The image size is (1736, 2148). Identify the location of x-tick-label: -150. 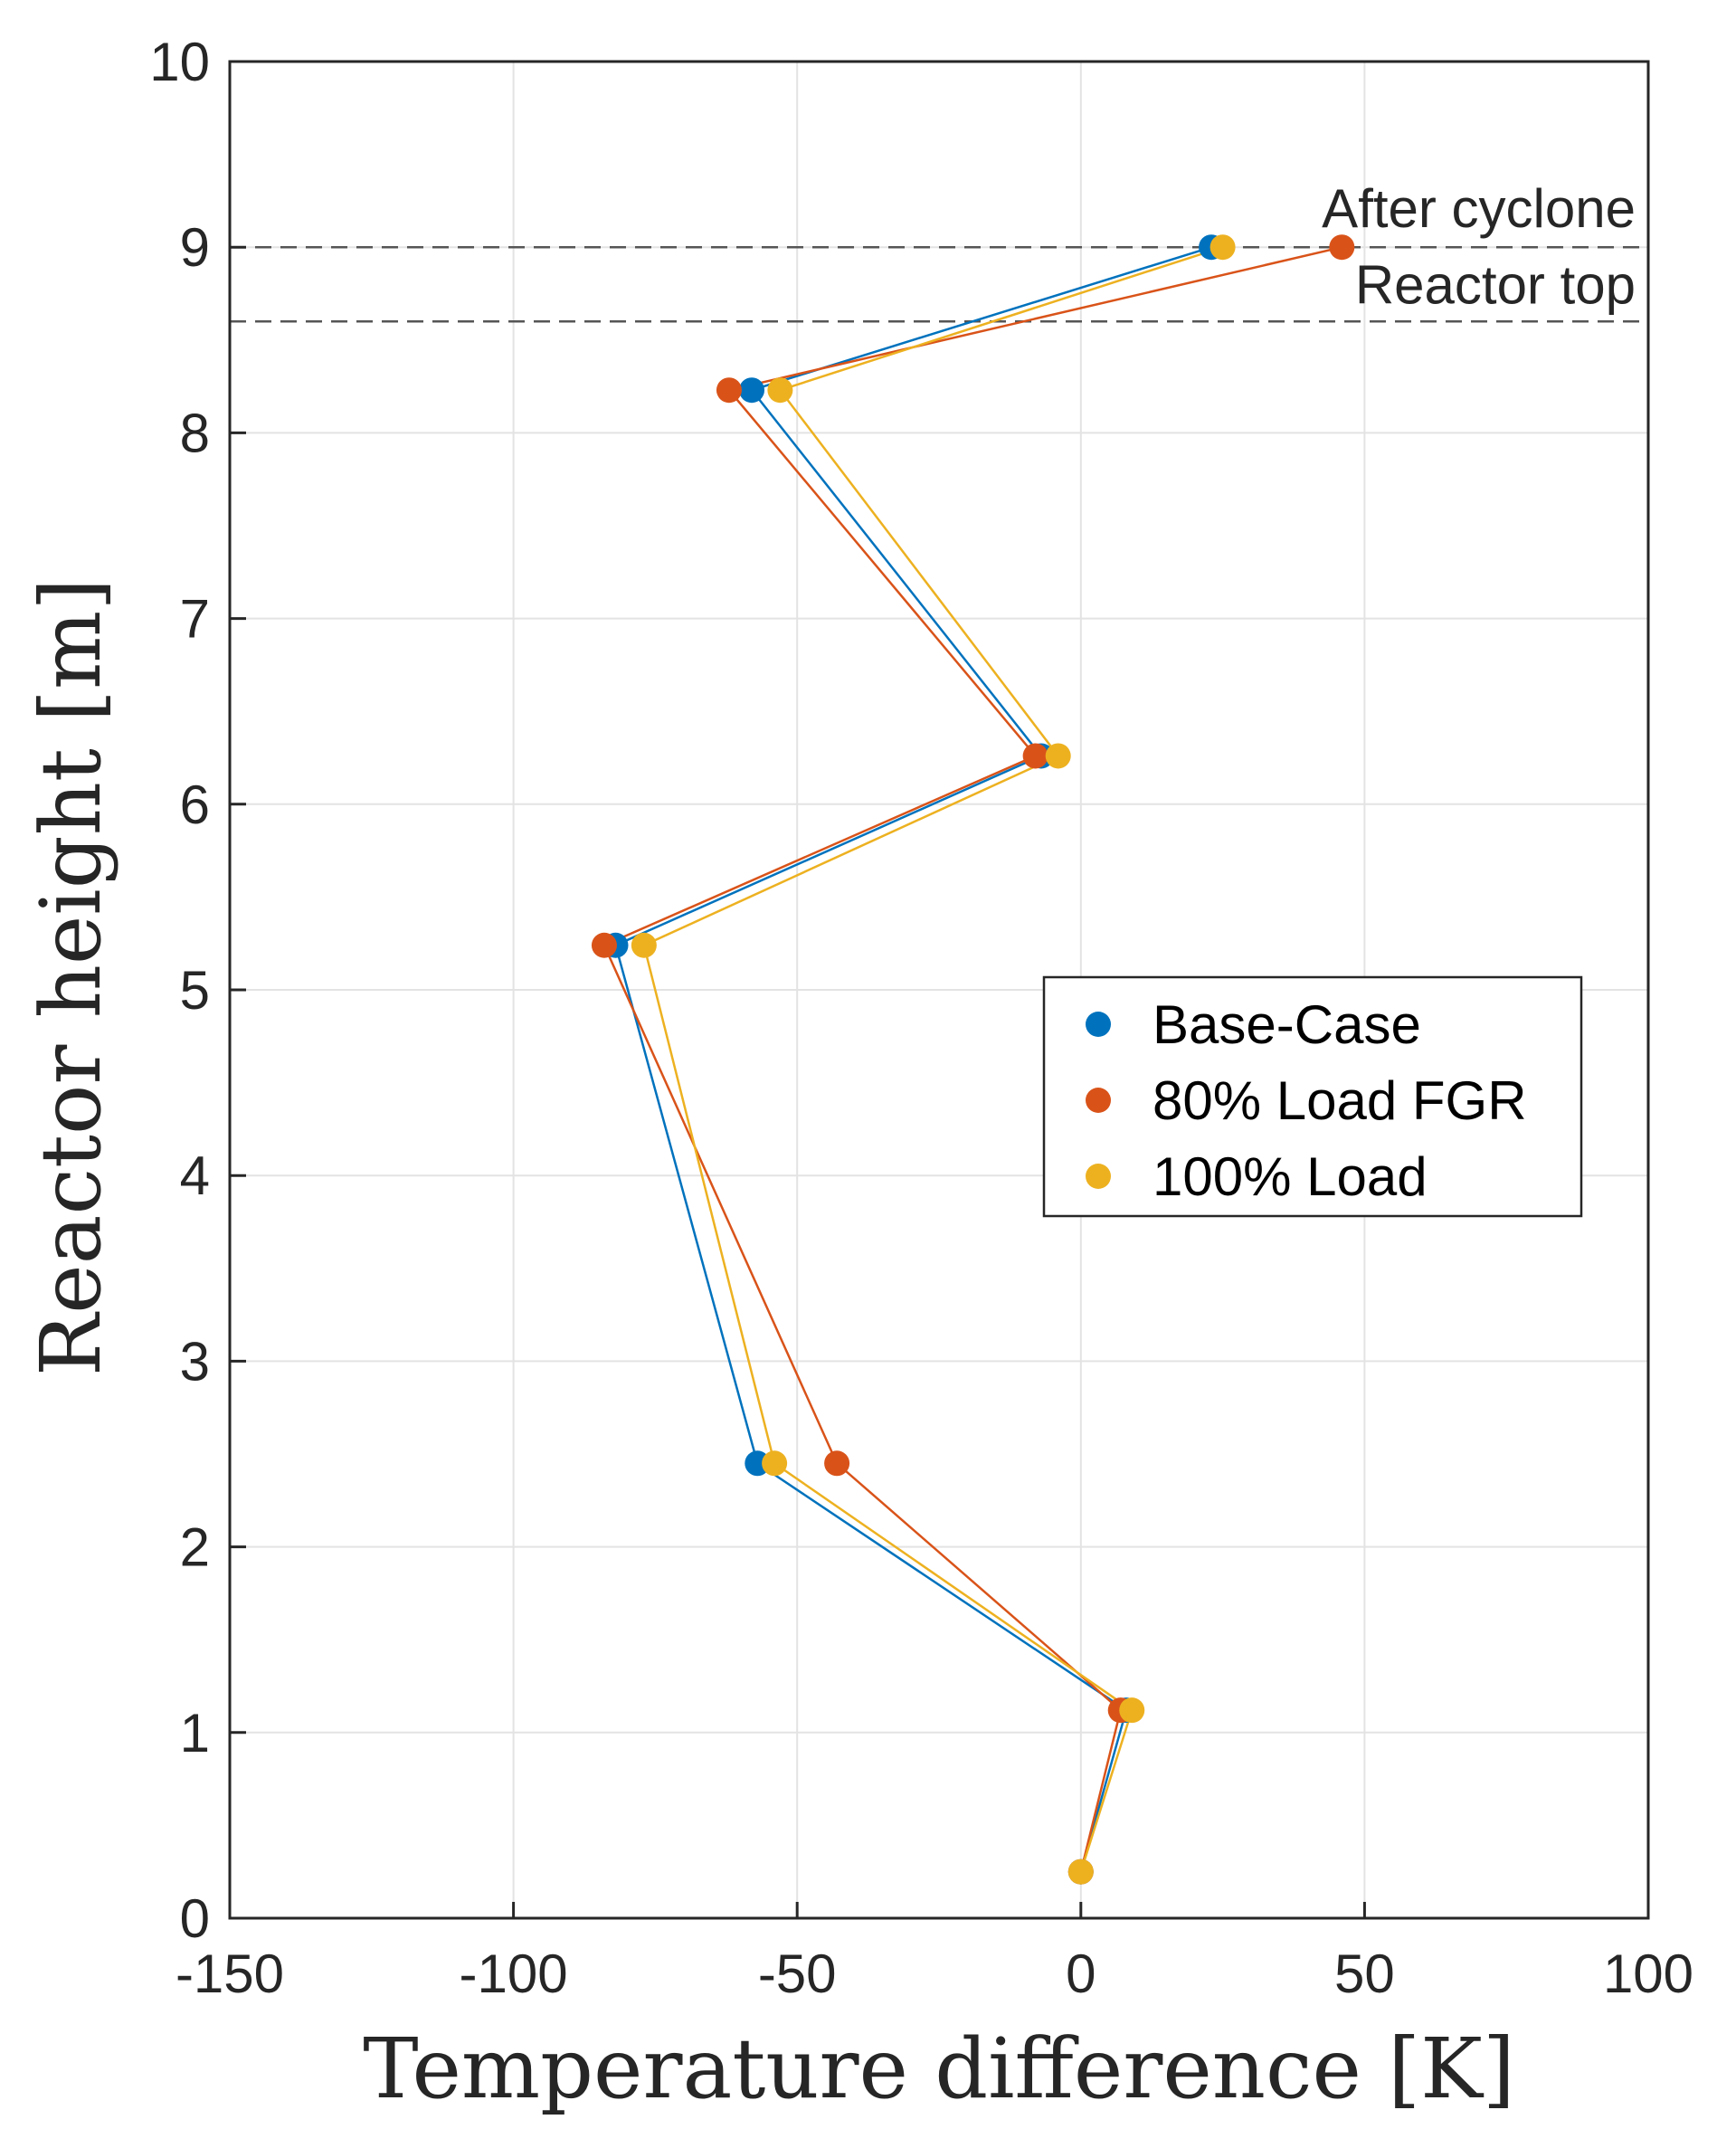
(229, 1974).